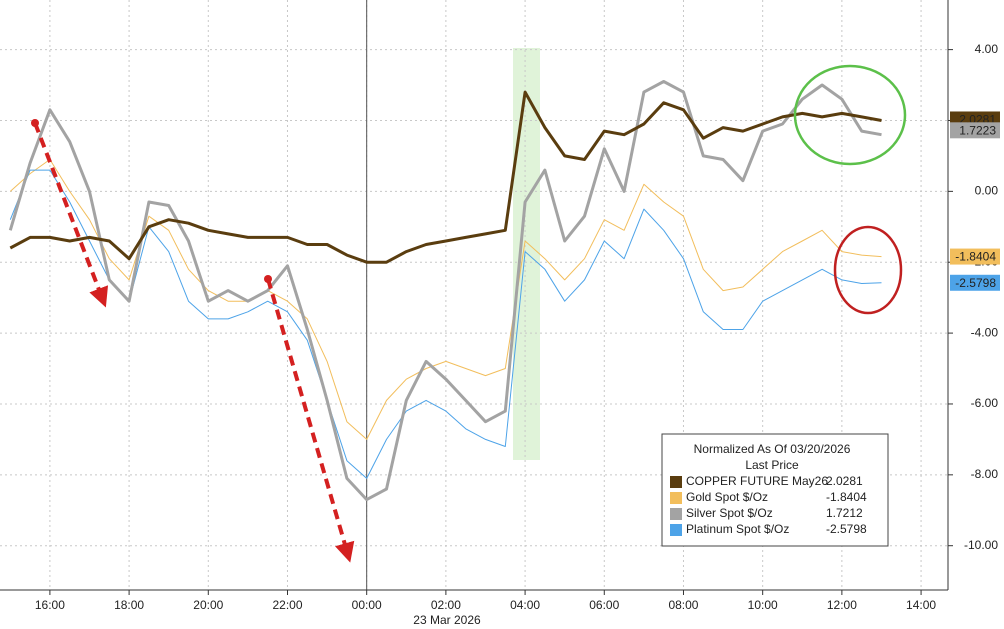  What do you see at coordinates (977, 130) in the screenshot?
I see `price-tag-label: 1.7223` at bounding box center [977, 130].